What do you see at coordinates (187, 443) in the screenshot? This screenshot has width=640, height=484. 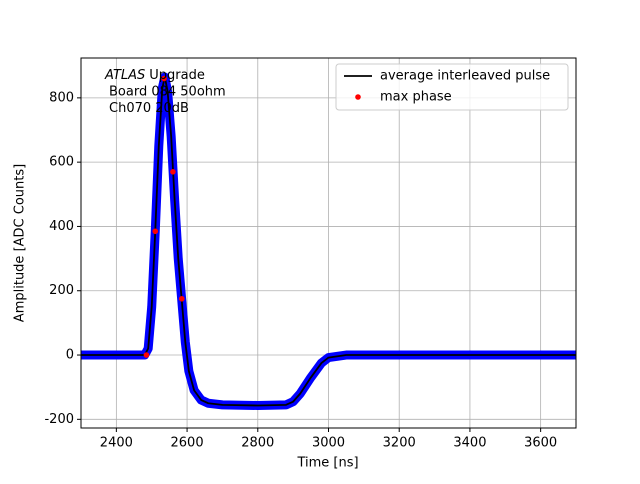 I see `x-tick-label: 2600` at bounding box center [187, 443].